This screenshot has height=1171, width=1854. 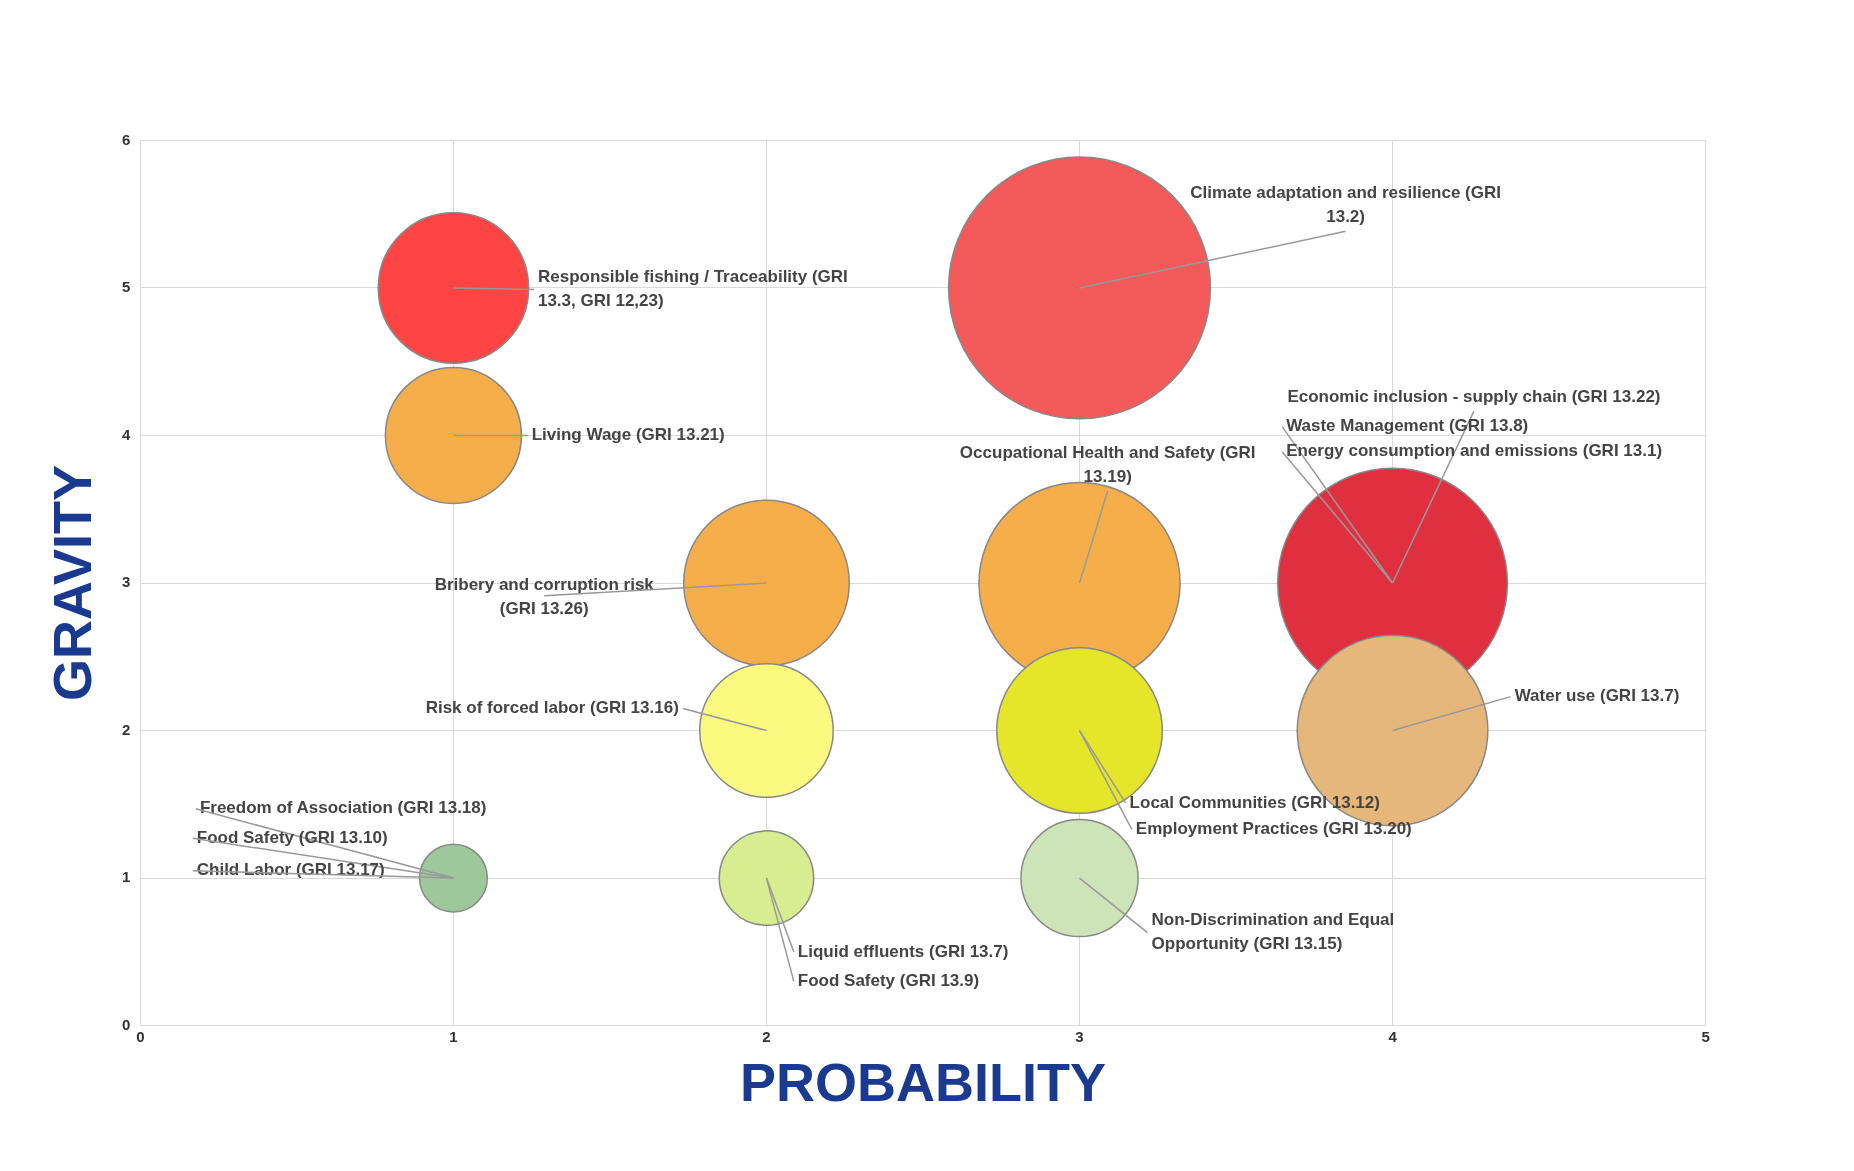 What do you see at coordinates (628, 435) in the screenshot?
I see `annotation: Living Wage (GRI 13.21)` at bounding box center [628, 435].